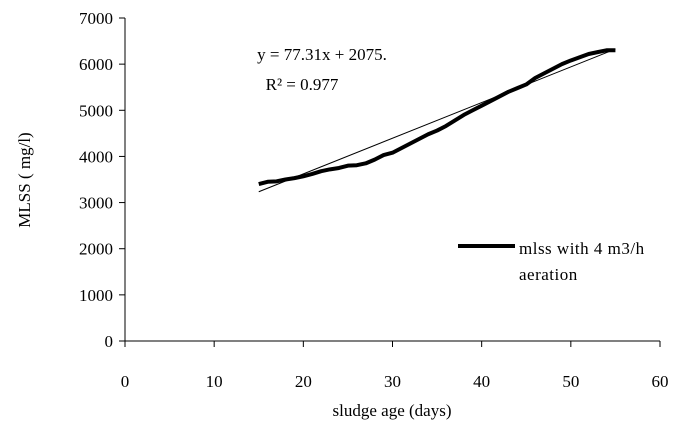 The height and width of the screenshot is (429, 689). Describe the element at coordinates (392, 381) in the screenshot. I see `x-tick-label: 30` at that location.